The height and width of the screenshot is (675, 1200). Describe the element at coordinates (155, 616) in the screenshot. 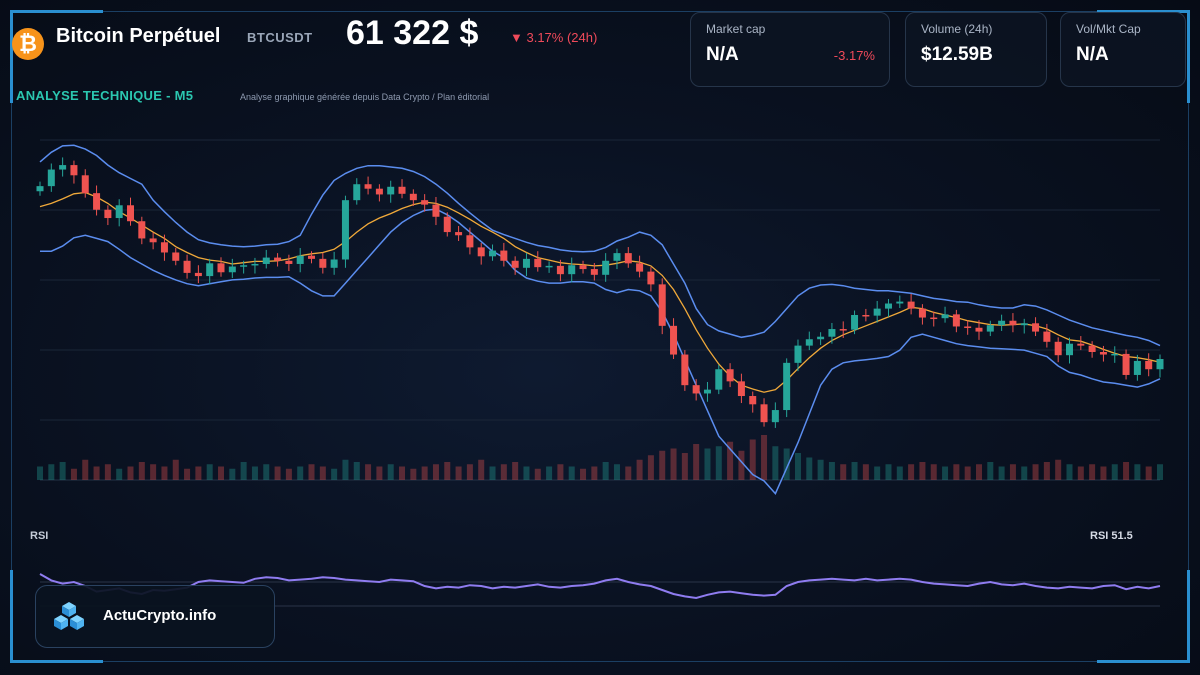

I see `brand-badge: ActuCrypto.info` at that location.